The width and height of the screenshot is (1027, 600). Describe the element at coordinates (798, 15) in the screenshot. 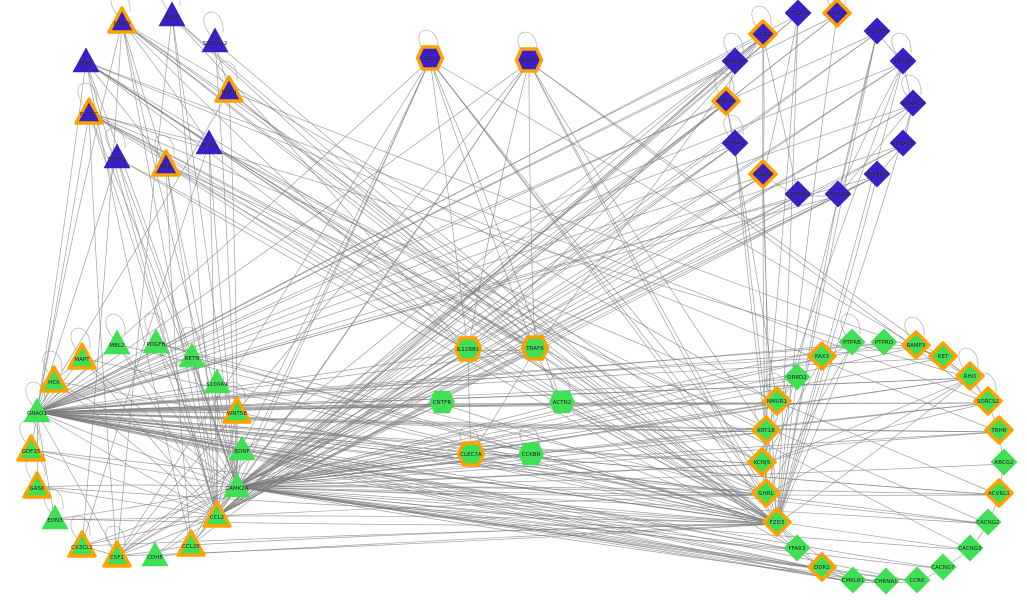

I see `graph-node-itga8: ITGA8` at that location.